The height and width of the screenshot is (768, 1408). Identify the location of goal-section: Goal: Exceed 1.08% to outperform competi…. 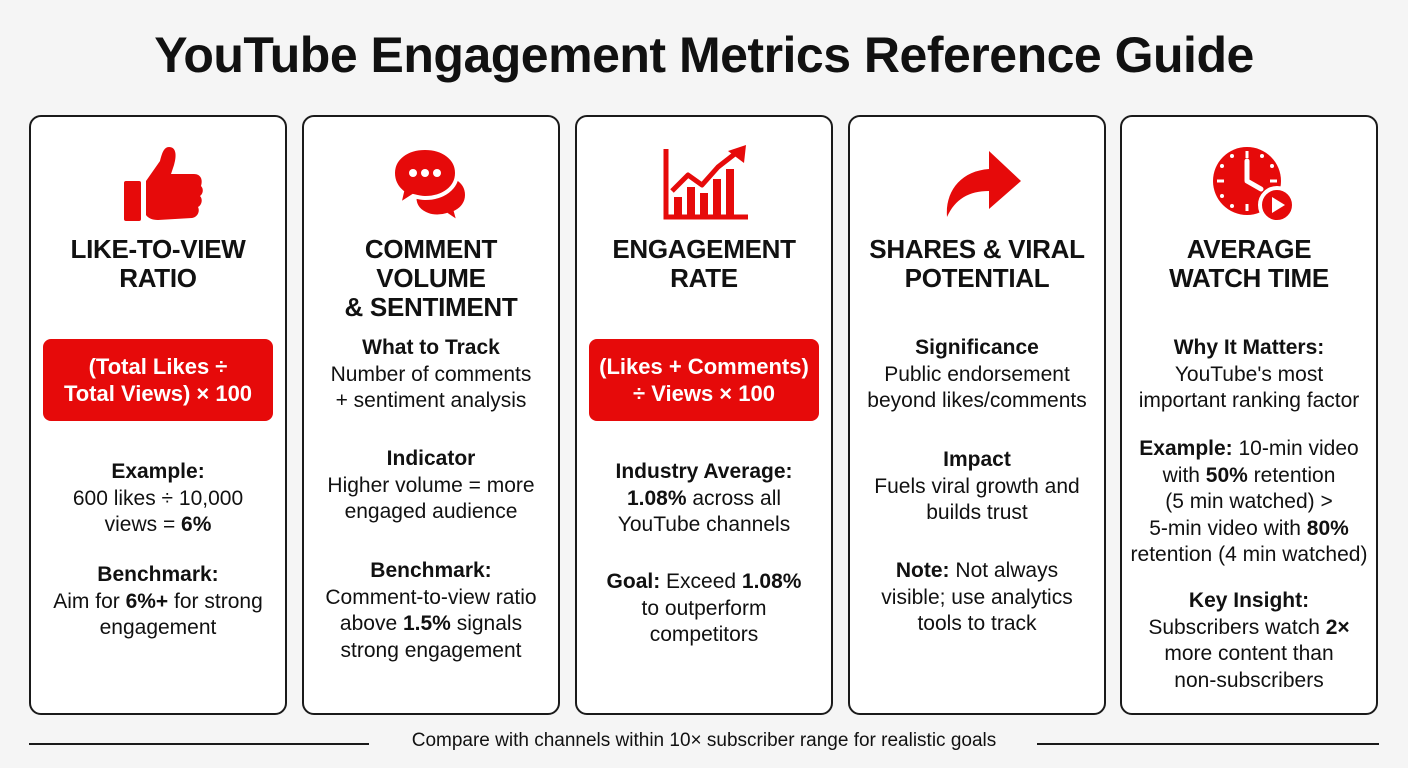
(704, 608).